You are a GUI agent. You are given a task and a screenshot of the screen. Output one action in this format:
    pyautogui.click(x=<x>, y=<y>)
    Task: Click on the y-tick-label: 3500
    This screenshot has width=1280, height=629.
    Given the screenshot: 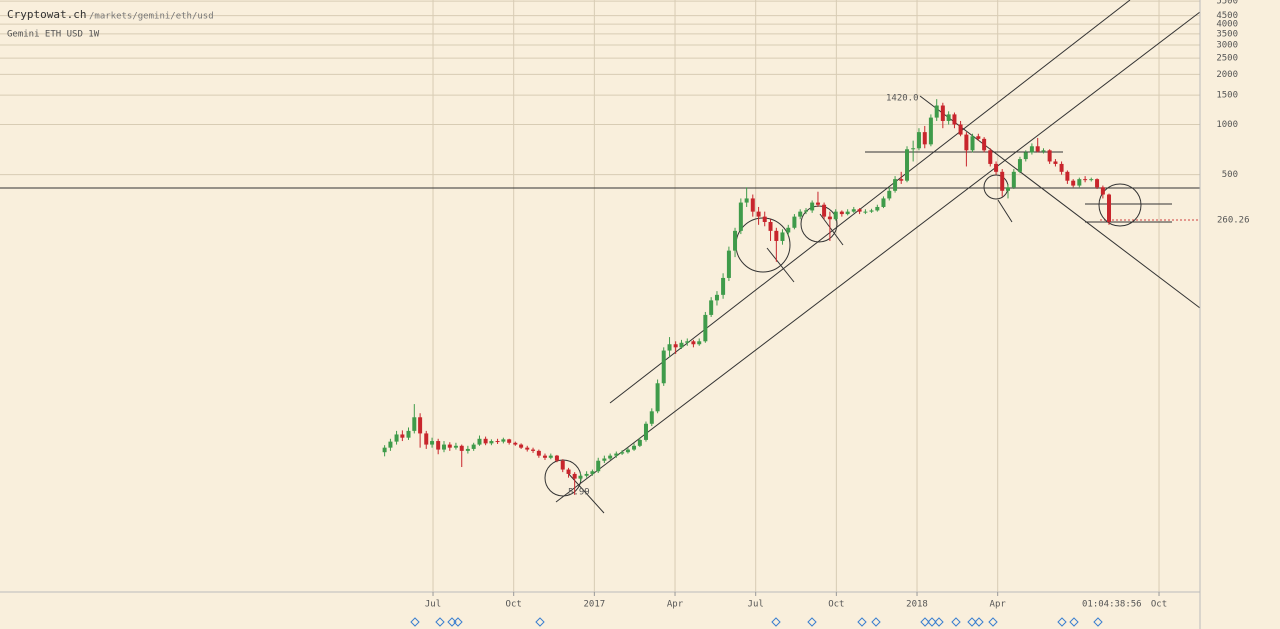 What is the action you would take?
    pyautogui.click(x=1227, y=34)
    